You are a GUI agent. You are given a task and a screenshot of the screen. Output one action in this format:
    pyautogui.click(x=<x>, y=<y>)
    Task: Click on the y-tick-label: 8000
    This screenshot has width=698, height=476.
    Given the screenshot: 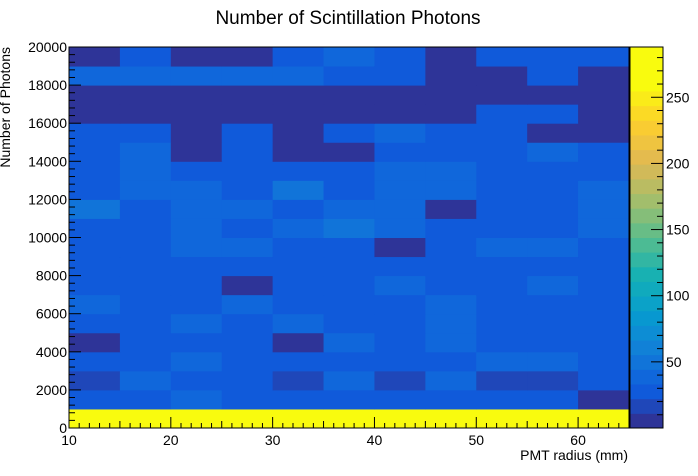 What is the action you would take?
    pyautogui.click(x=51, y=276)
    